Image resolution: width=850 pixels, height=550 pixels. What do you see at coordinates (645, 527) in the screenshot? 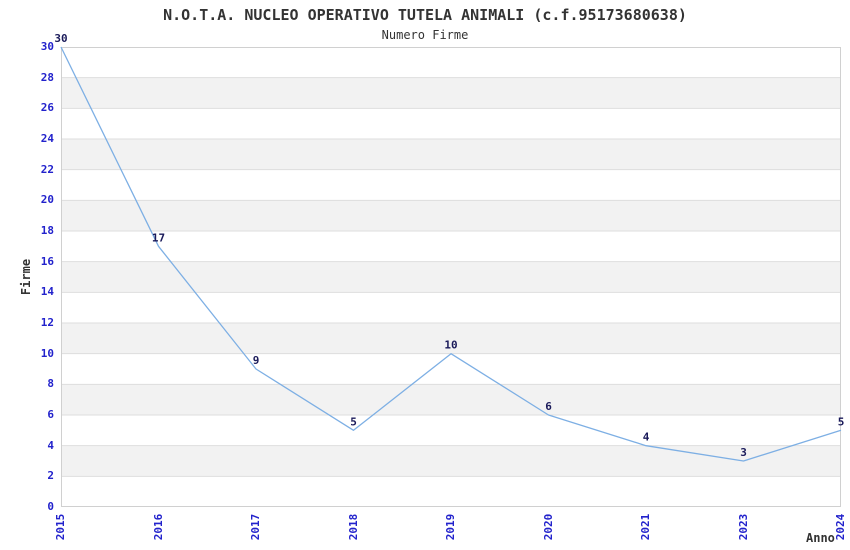
I see `x-tick-label: 2021` at bounding box center [645, 527].